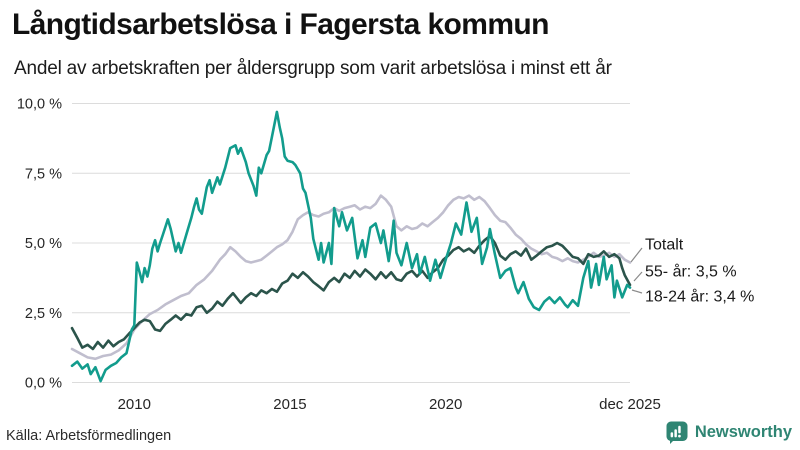  I want to click on source-note: Källa: Arbetsförmedlingen, so click(89, 436).